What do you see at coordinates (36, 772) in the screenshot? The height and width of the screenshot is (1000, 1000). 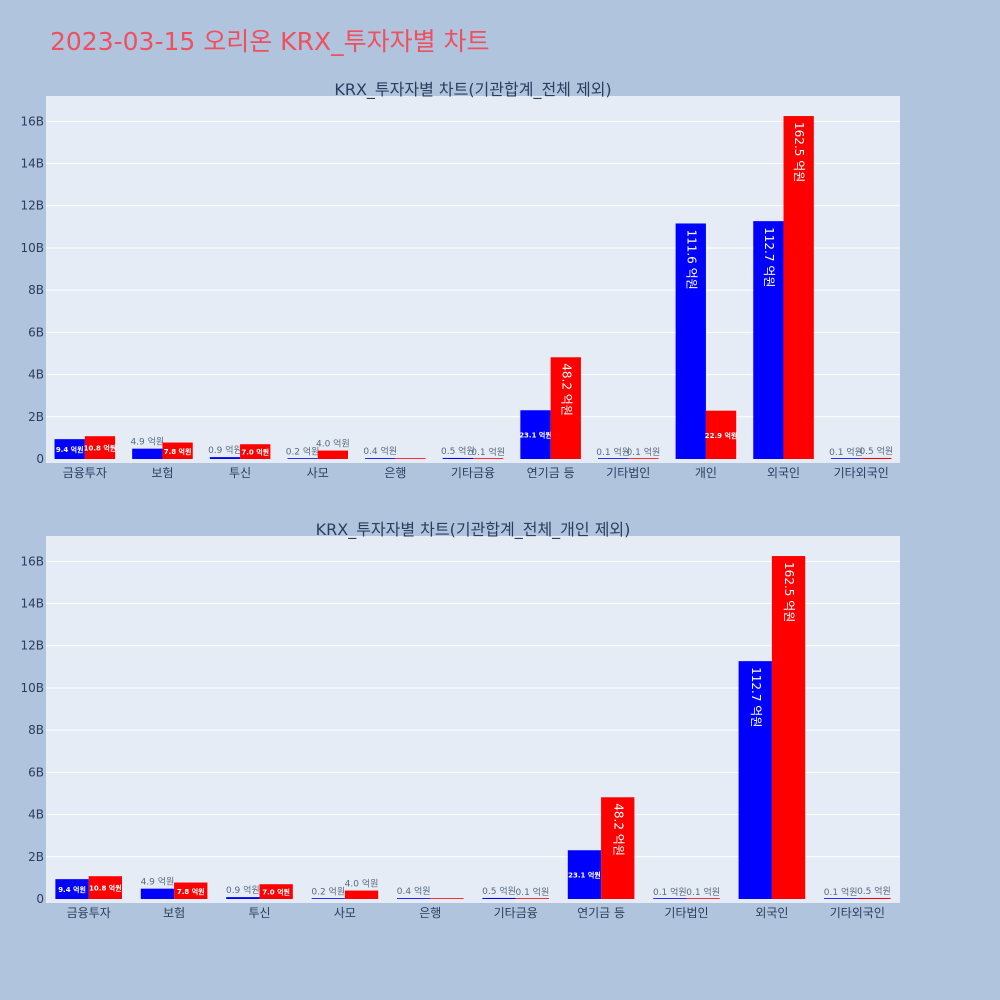 I see `y-tick-label: 6B` at bounding box center [36, 772].